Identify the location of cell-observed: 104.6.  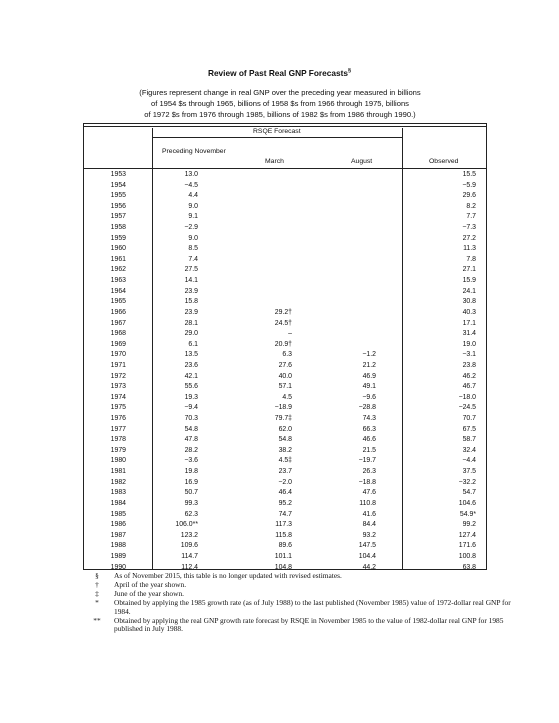
(467, 503).